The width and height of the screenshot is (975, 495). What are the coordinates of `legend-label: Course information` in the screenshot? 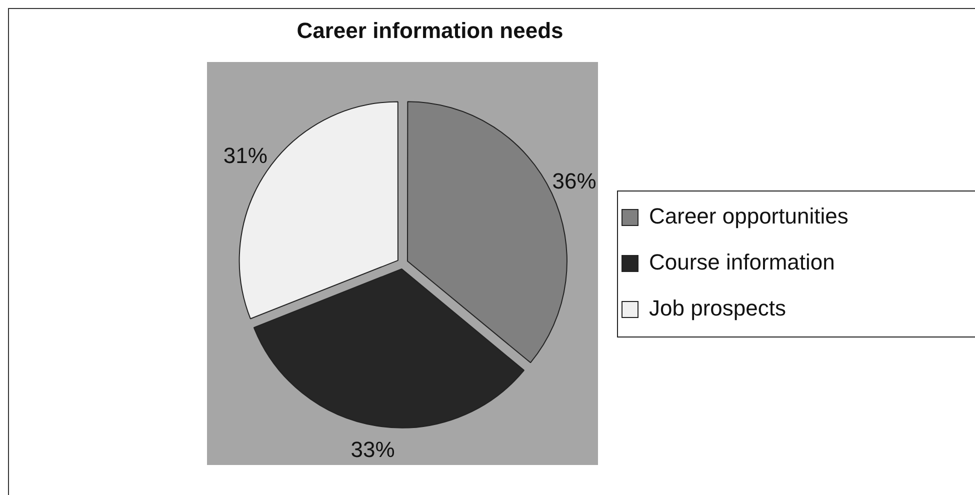 It's located at (742, 262).